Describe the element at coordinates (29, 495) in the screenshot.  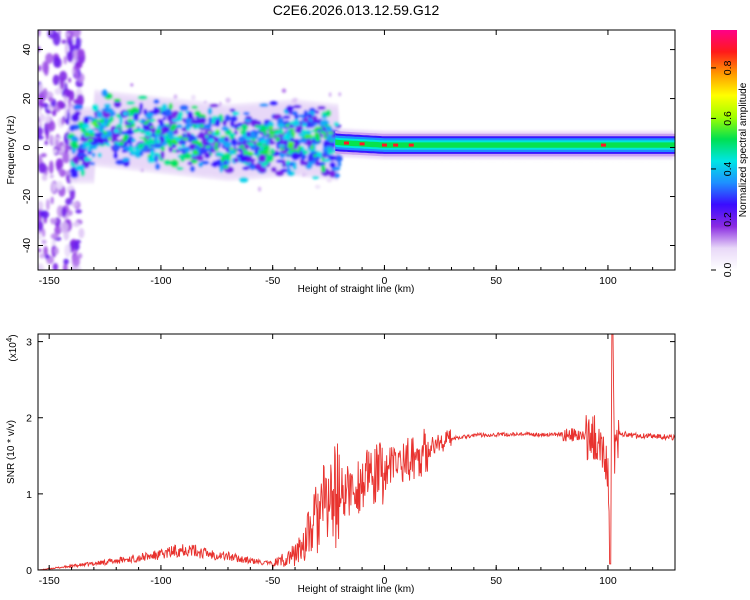
I see `snr-ytick-label: 1` at that location.